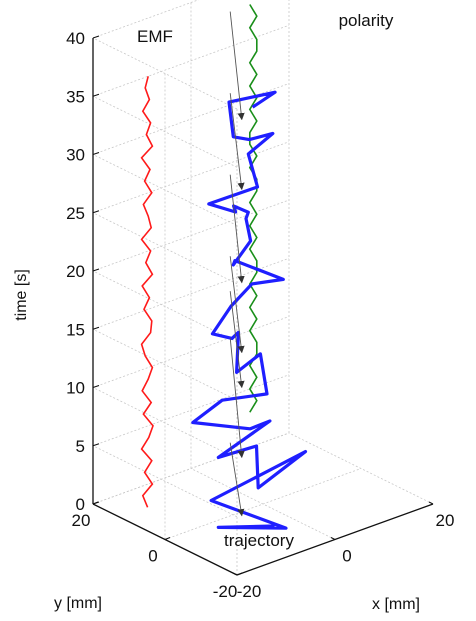 This screenshot has width=476, height=621. What do you see at coordinates (366, 20) in the screenshot?
I see `polarity-annotation: polarity` at bounding box center [366, 20].